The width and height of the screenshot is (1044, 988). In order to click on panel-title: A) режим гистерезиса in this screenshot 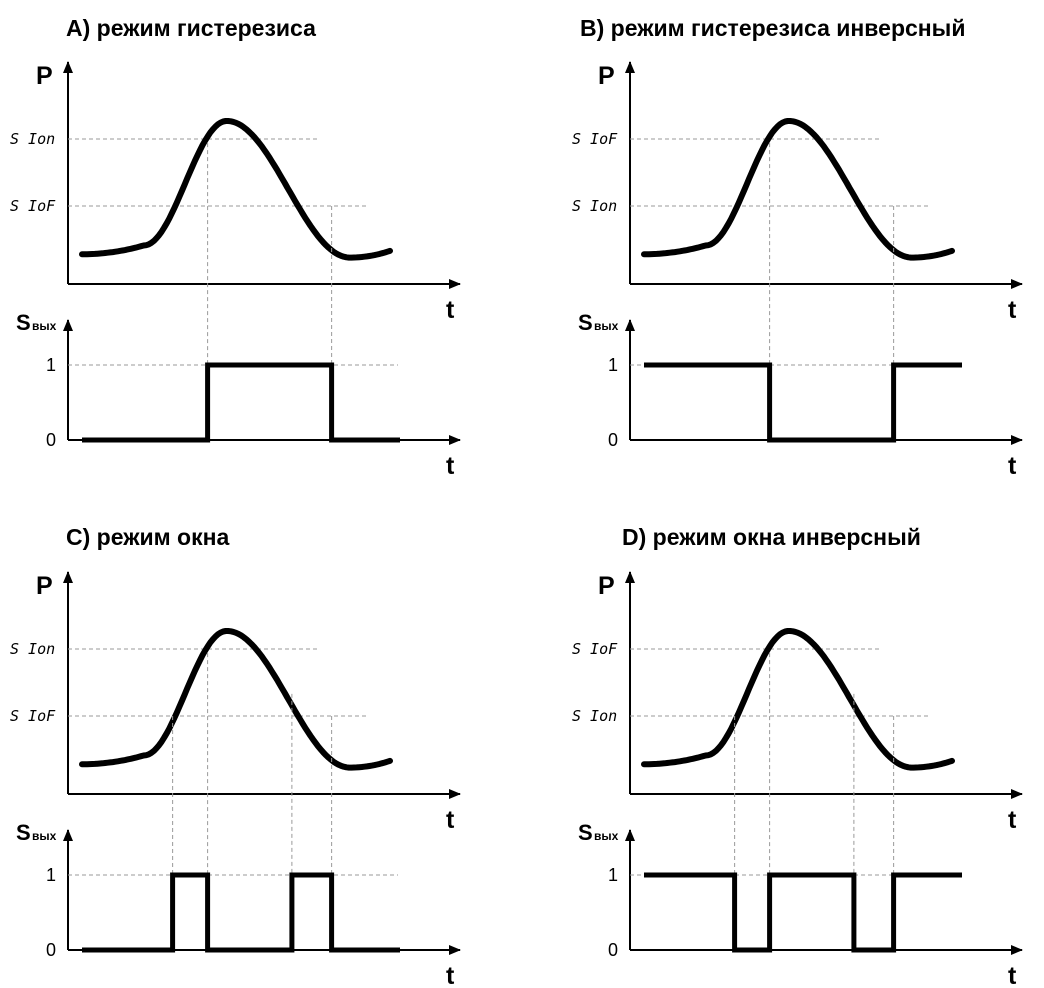, I will do `click(191, 28)`.